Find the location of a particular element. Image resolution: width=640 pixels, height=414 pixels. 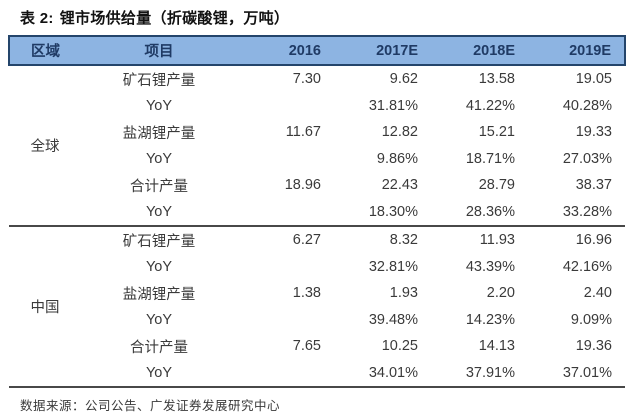

value-2019e: 27.03% is located at coordinates (587, 158).